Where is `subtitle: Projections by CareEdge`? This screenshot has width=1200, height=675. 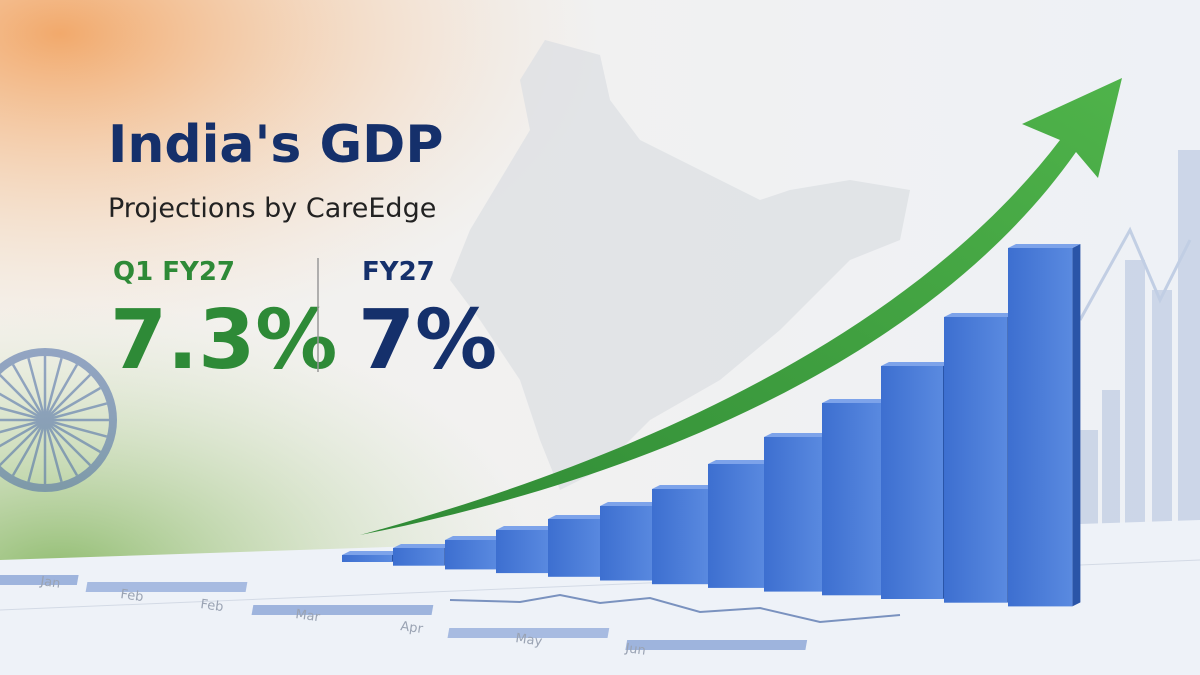 subtitle: Projections by CareEdge is located at coordinates (272, 208).